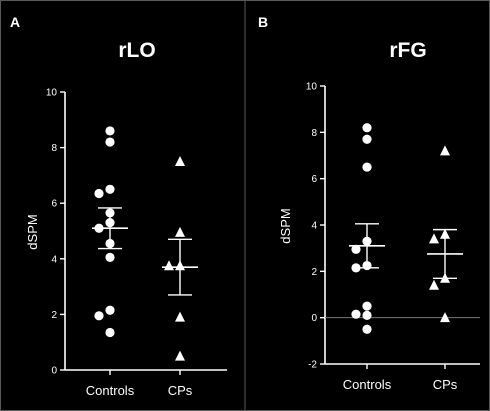 The width and height of the screenshot is (490, 411). Describe the element at coordinates (407, 50) in the screenshot. I see `panel-b-title: rFG` at that location.